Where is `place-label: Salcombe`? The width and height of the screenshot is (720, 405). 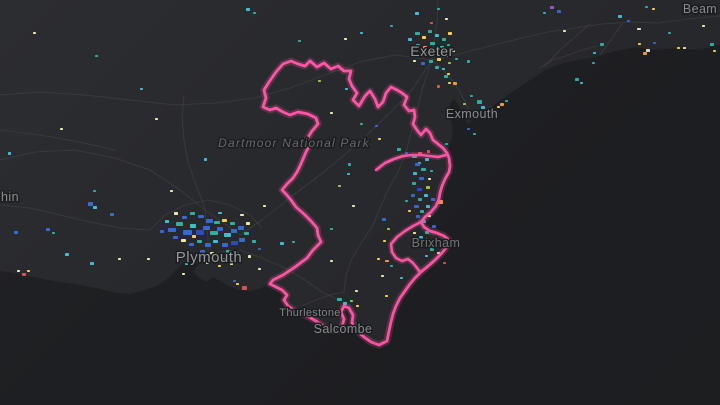
place-label: Salcombe is located at coordinates (343, 329).